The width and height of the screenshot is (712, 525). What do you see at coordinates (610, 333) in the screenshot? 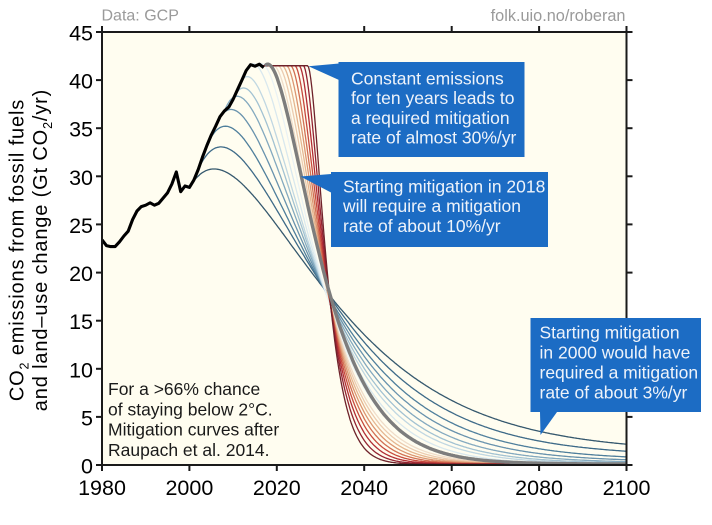
I see `svg-text: Starting mitigation` at bounding box center [610, 333].